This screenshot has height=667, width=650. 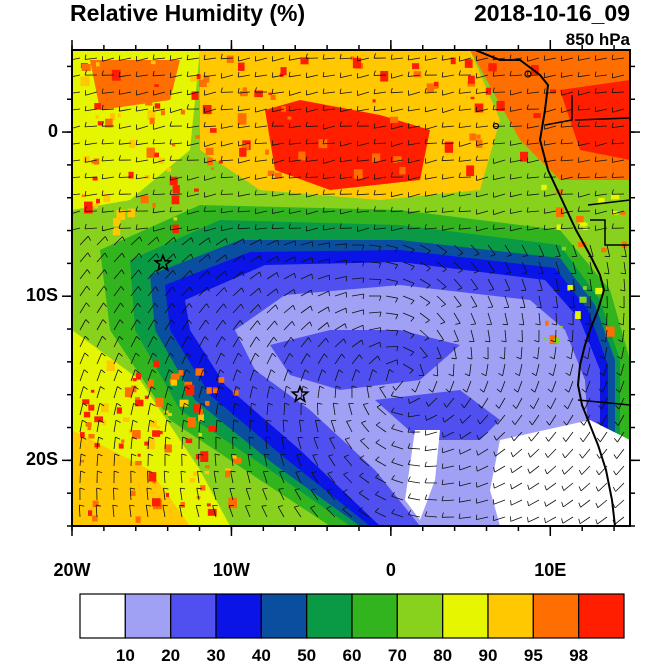 I want to click on lon-tick-label: 10W, so click(x=231, y=570).